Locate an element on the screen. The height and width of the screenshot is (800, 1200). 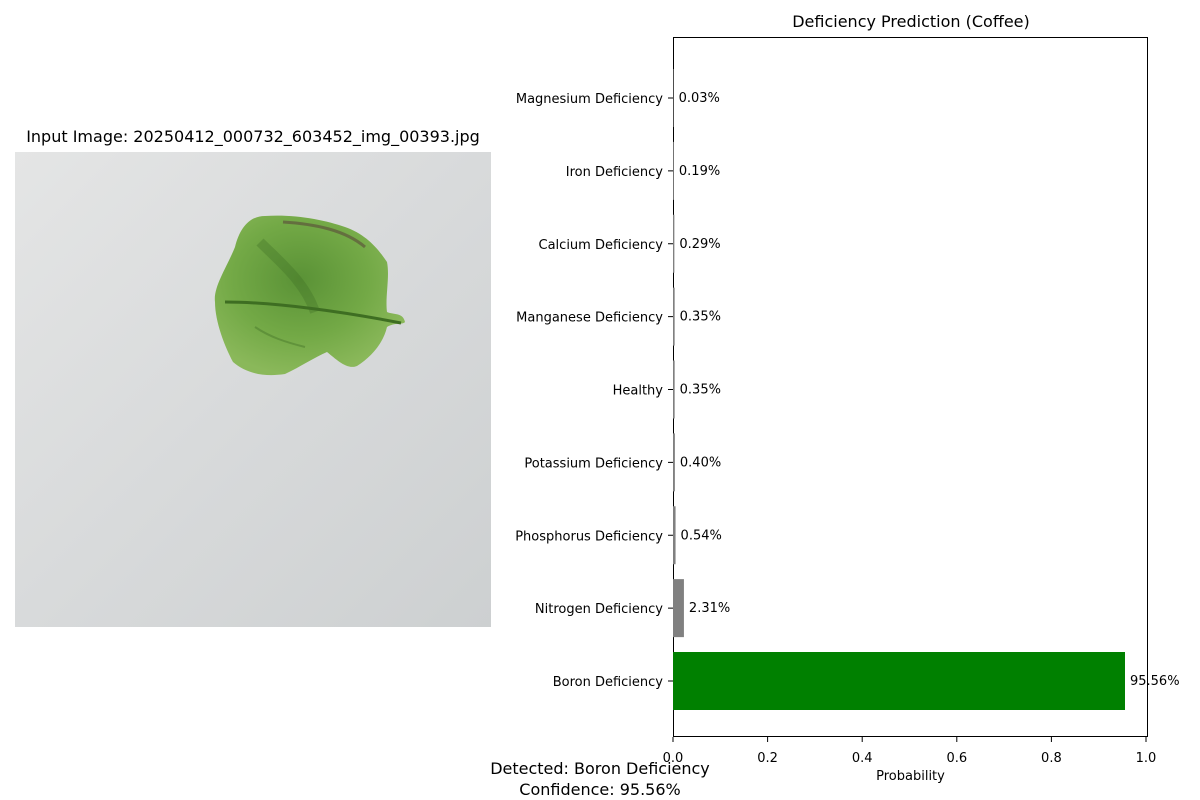
y-tick-label-6: Phosphorus Deficiency is located at coordinates (589, 536).